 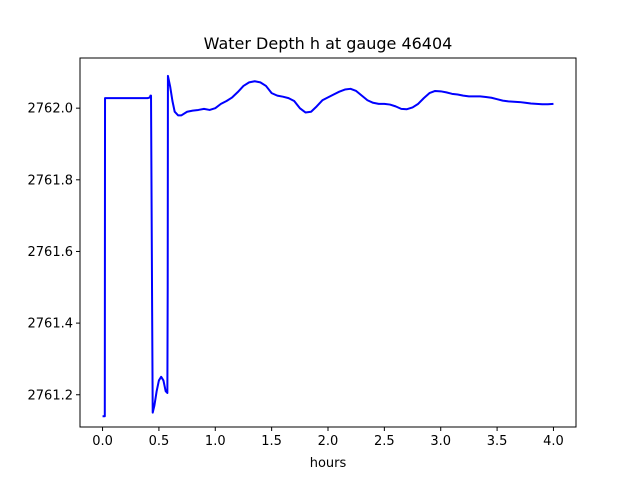 I want to click on y-axis: 2761.2 2761.4 2761.6 2761.8 2762.0, so click(x=54, y=252).